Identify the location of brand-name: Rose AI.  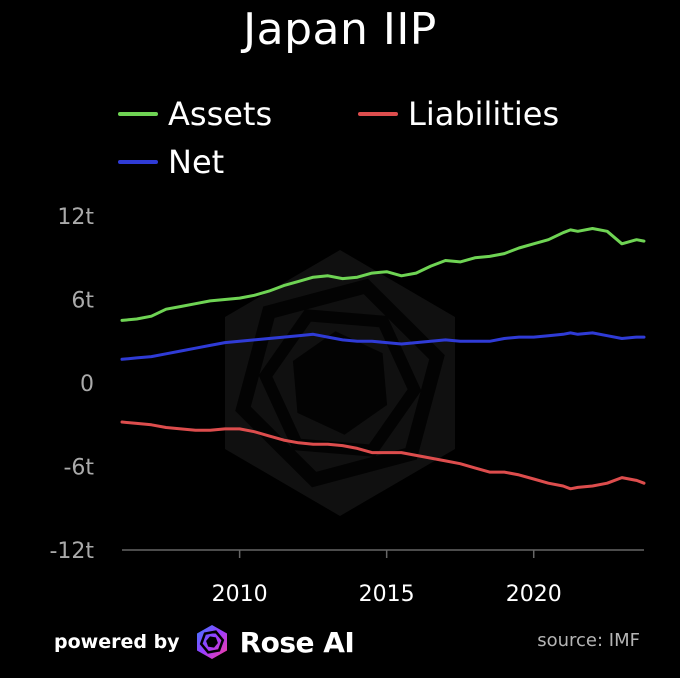
(297, 642).